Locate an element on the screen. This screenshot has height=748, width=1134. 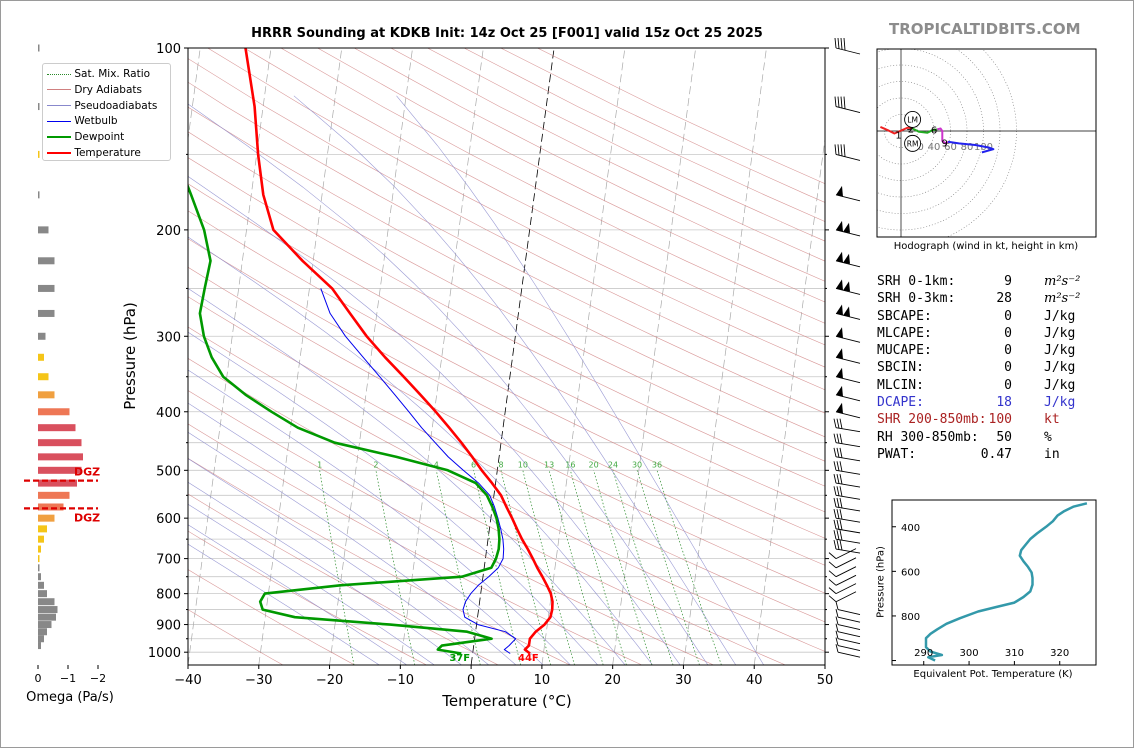
theta-e-y-tick-label: 400 is located at coordinates (910, 528).